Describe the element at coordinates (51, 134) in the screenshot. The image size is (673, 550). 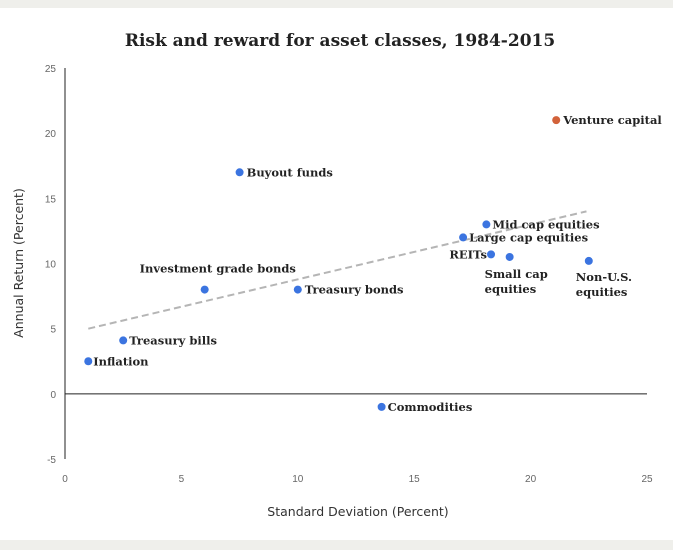
I see `y-tick-label: 20` at that location.